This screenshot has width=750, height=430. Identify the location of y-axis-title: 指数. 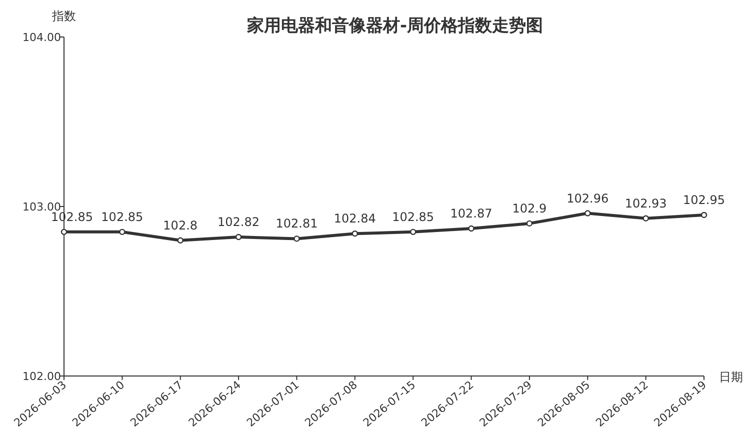
(63, 16).